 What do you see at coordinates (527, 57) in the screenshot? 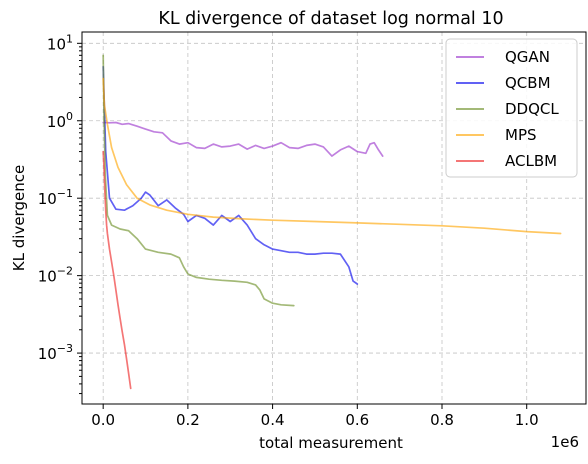
I see `legend-label-qgan: QGAN` at bounding box center [527, 57].